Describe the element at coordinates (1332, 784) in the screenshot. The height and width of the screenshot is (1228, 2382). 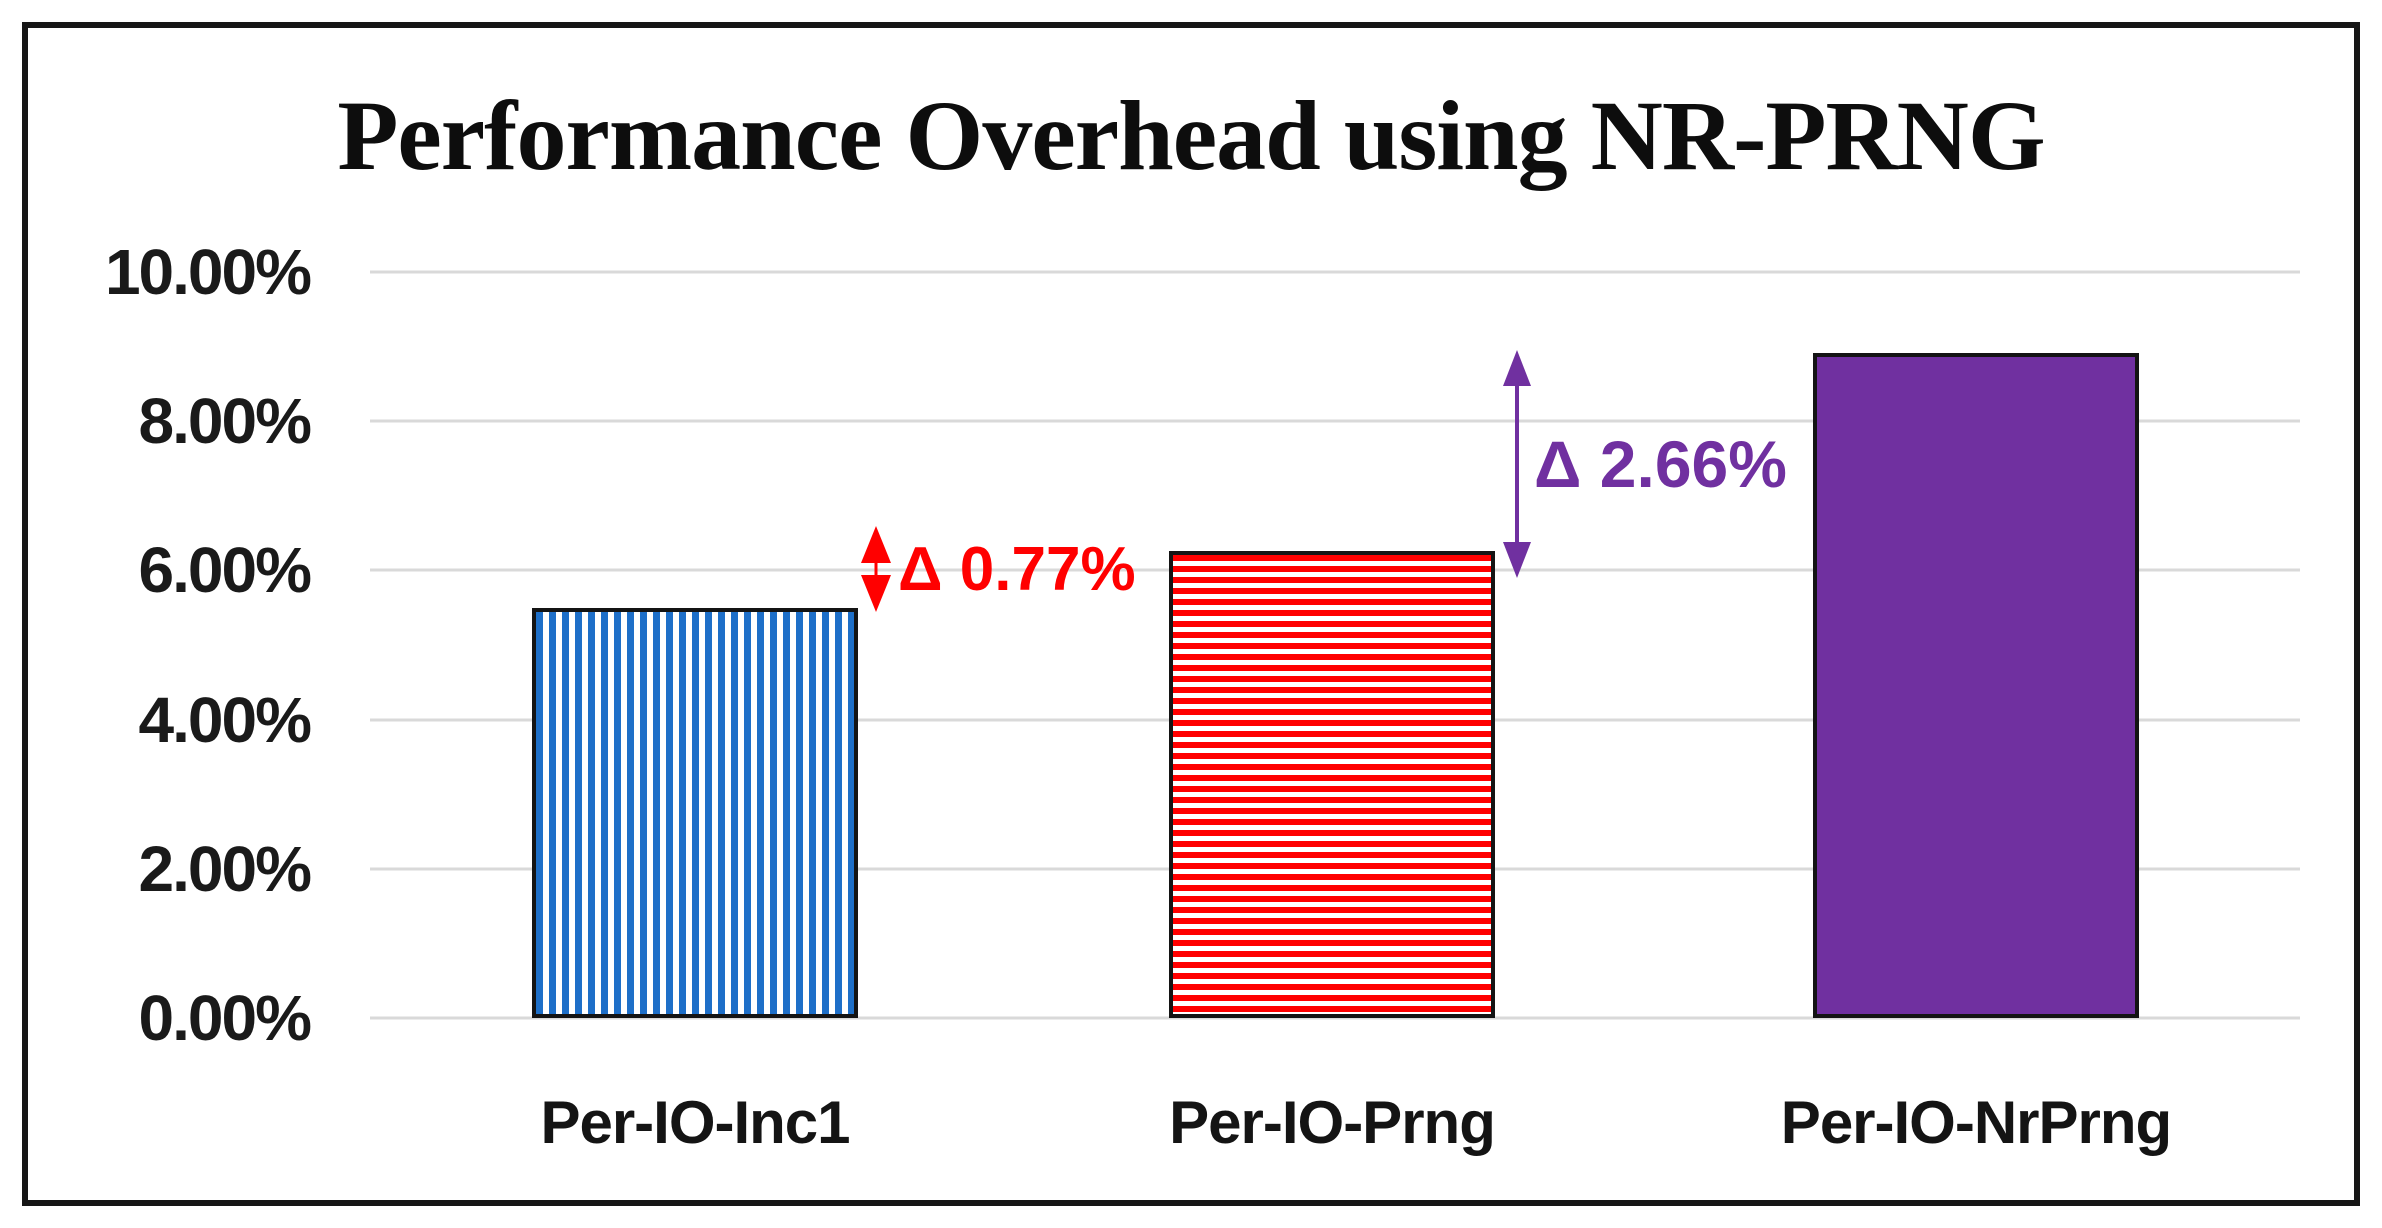
I see `bar-per-io-prng` at that location.